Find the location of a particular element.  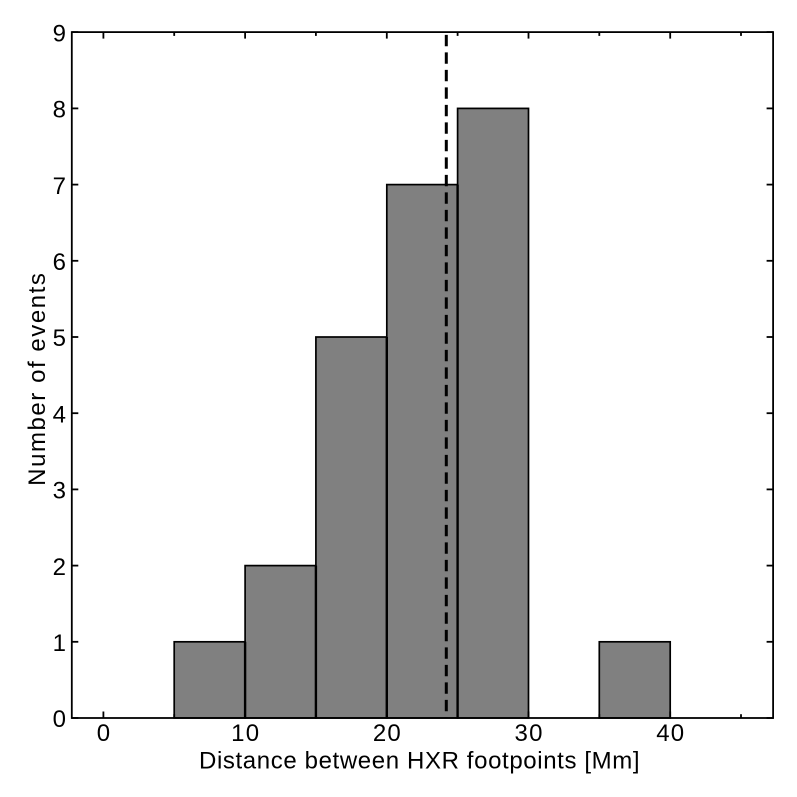

svg-text: 9 is located at coordinates (59, 33).